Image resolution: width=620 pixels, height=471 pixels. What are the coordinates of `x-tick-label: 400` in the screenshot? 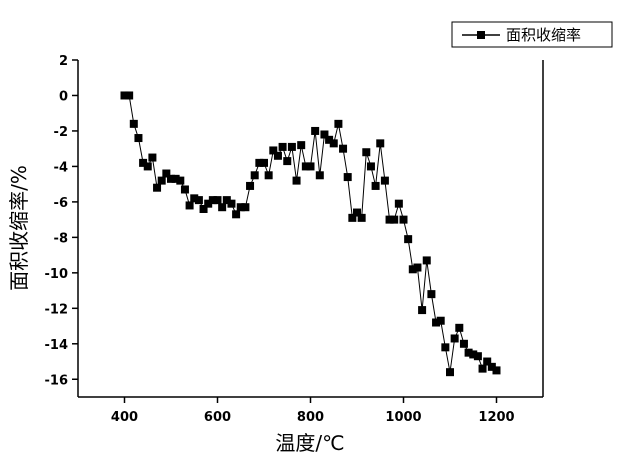 It's located at (124, 417).